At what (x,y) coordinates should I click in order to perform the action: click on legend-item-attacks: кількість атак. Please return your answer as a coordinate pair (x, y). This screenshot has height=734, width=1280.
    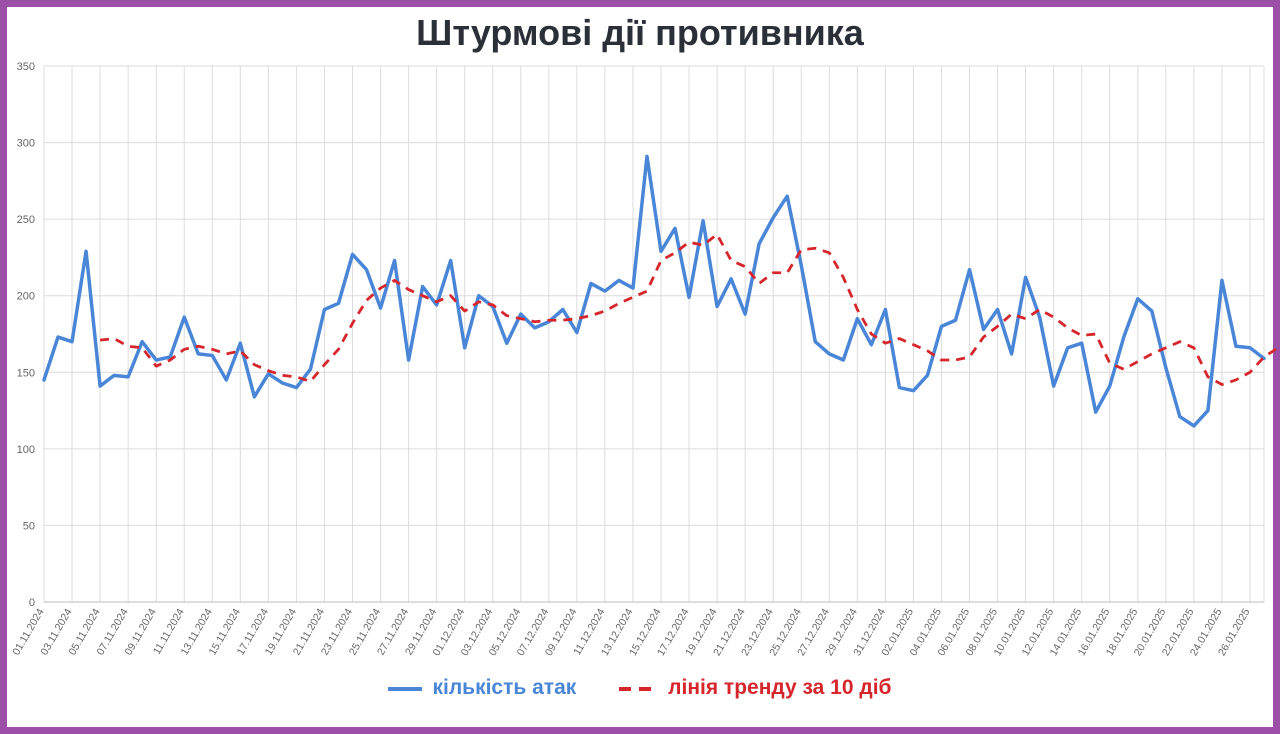
    Looking at the image, I should click on (482, 688).